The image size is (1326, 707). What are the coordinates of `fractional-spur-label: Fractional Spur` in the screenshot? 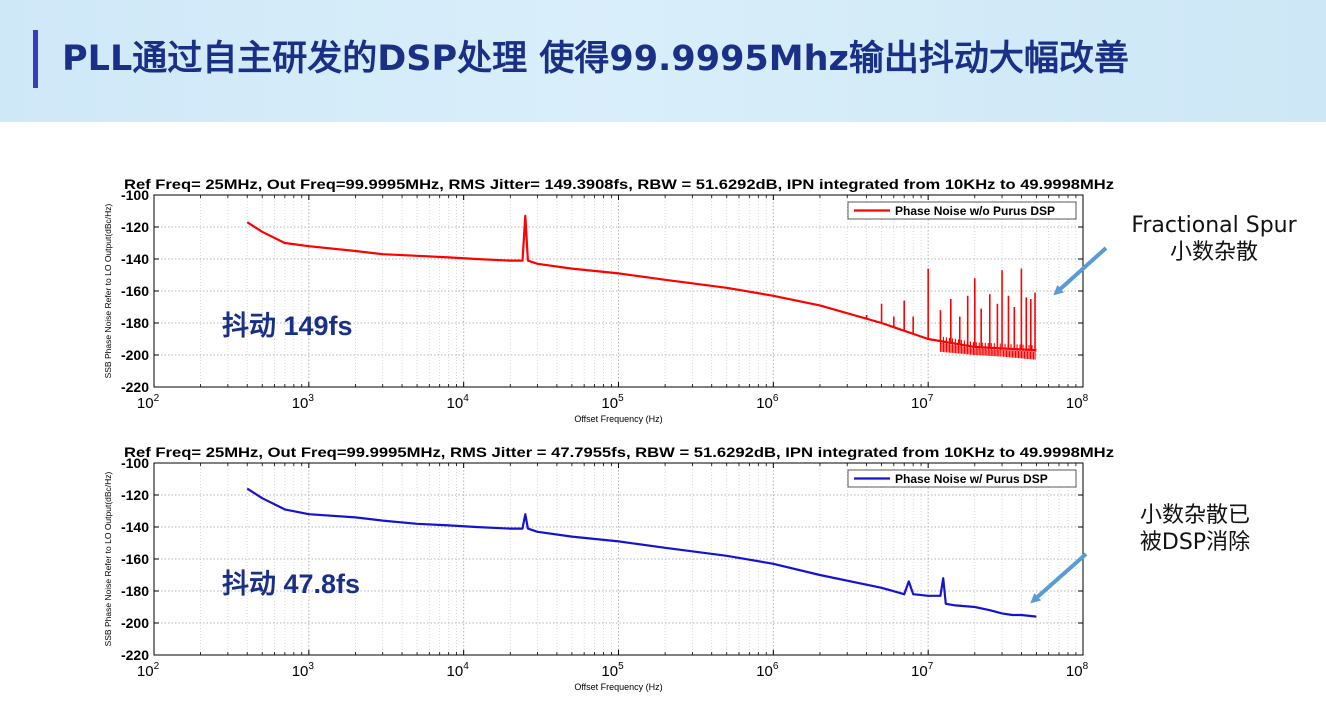 It's located at (1214, 225).